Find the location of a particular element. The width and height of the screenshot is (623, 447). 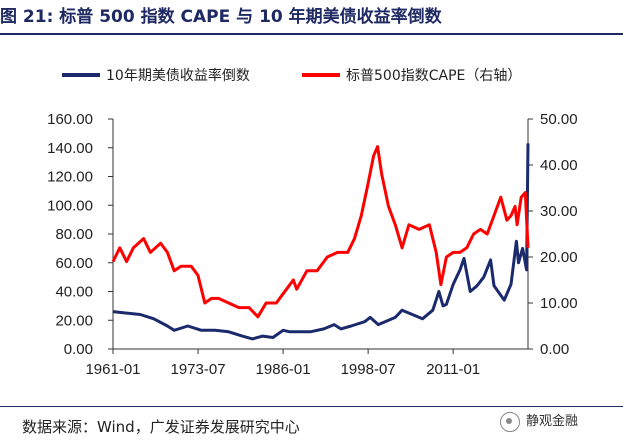

left-tick-label: 140.00 is located at coordinates (70, 148).